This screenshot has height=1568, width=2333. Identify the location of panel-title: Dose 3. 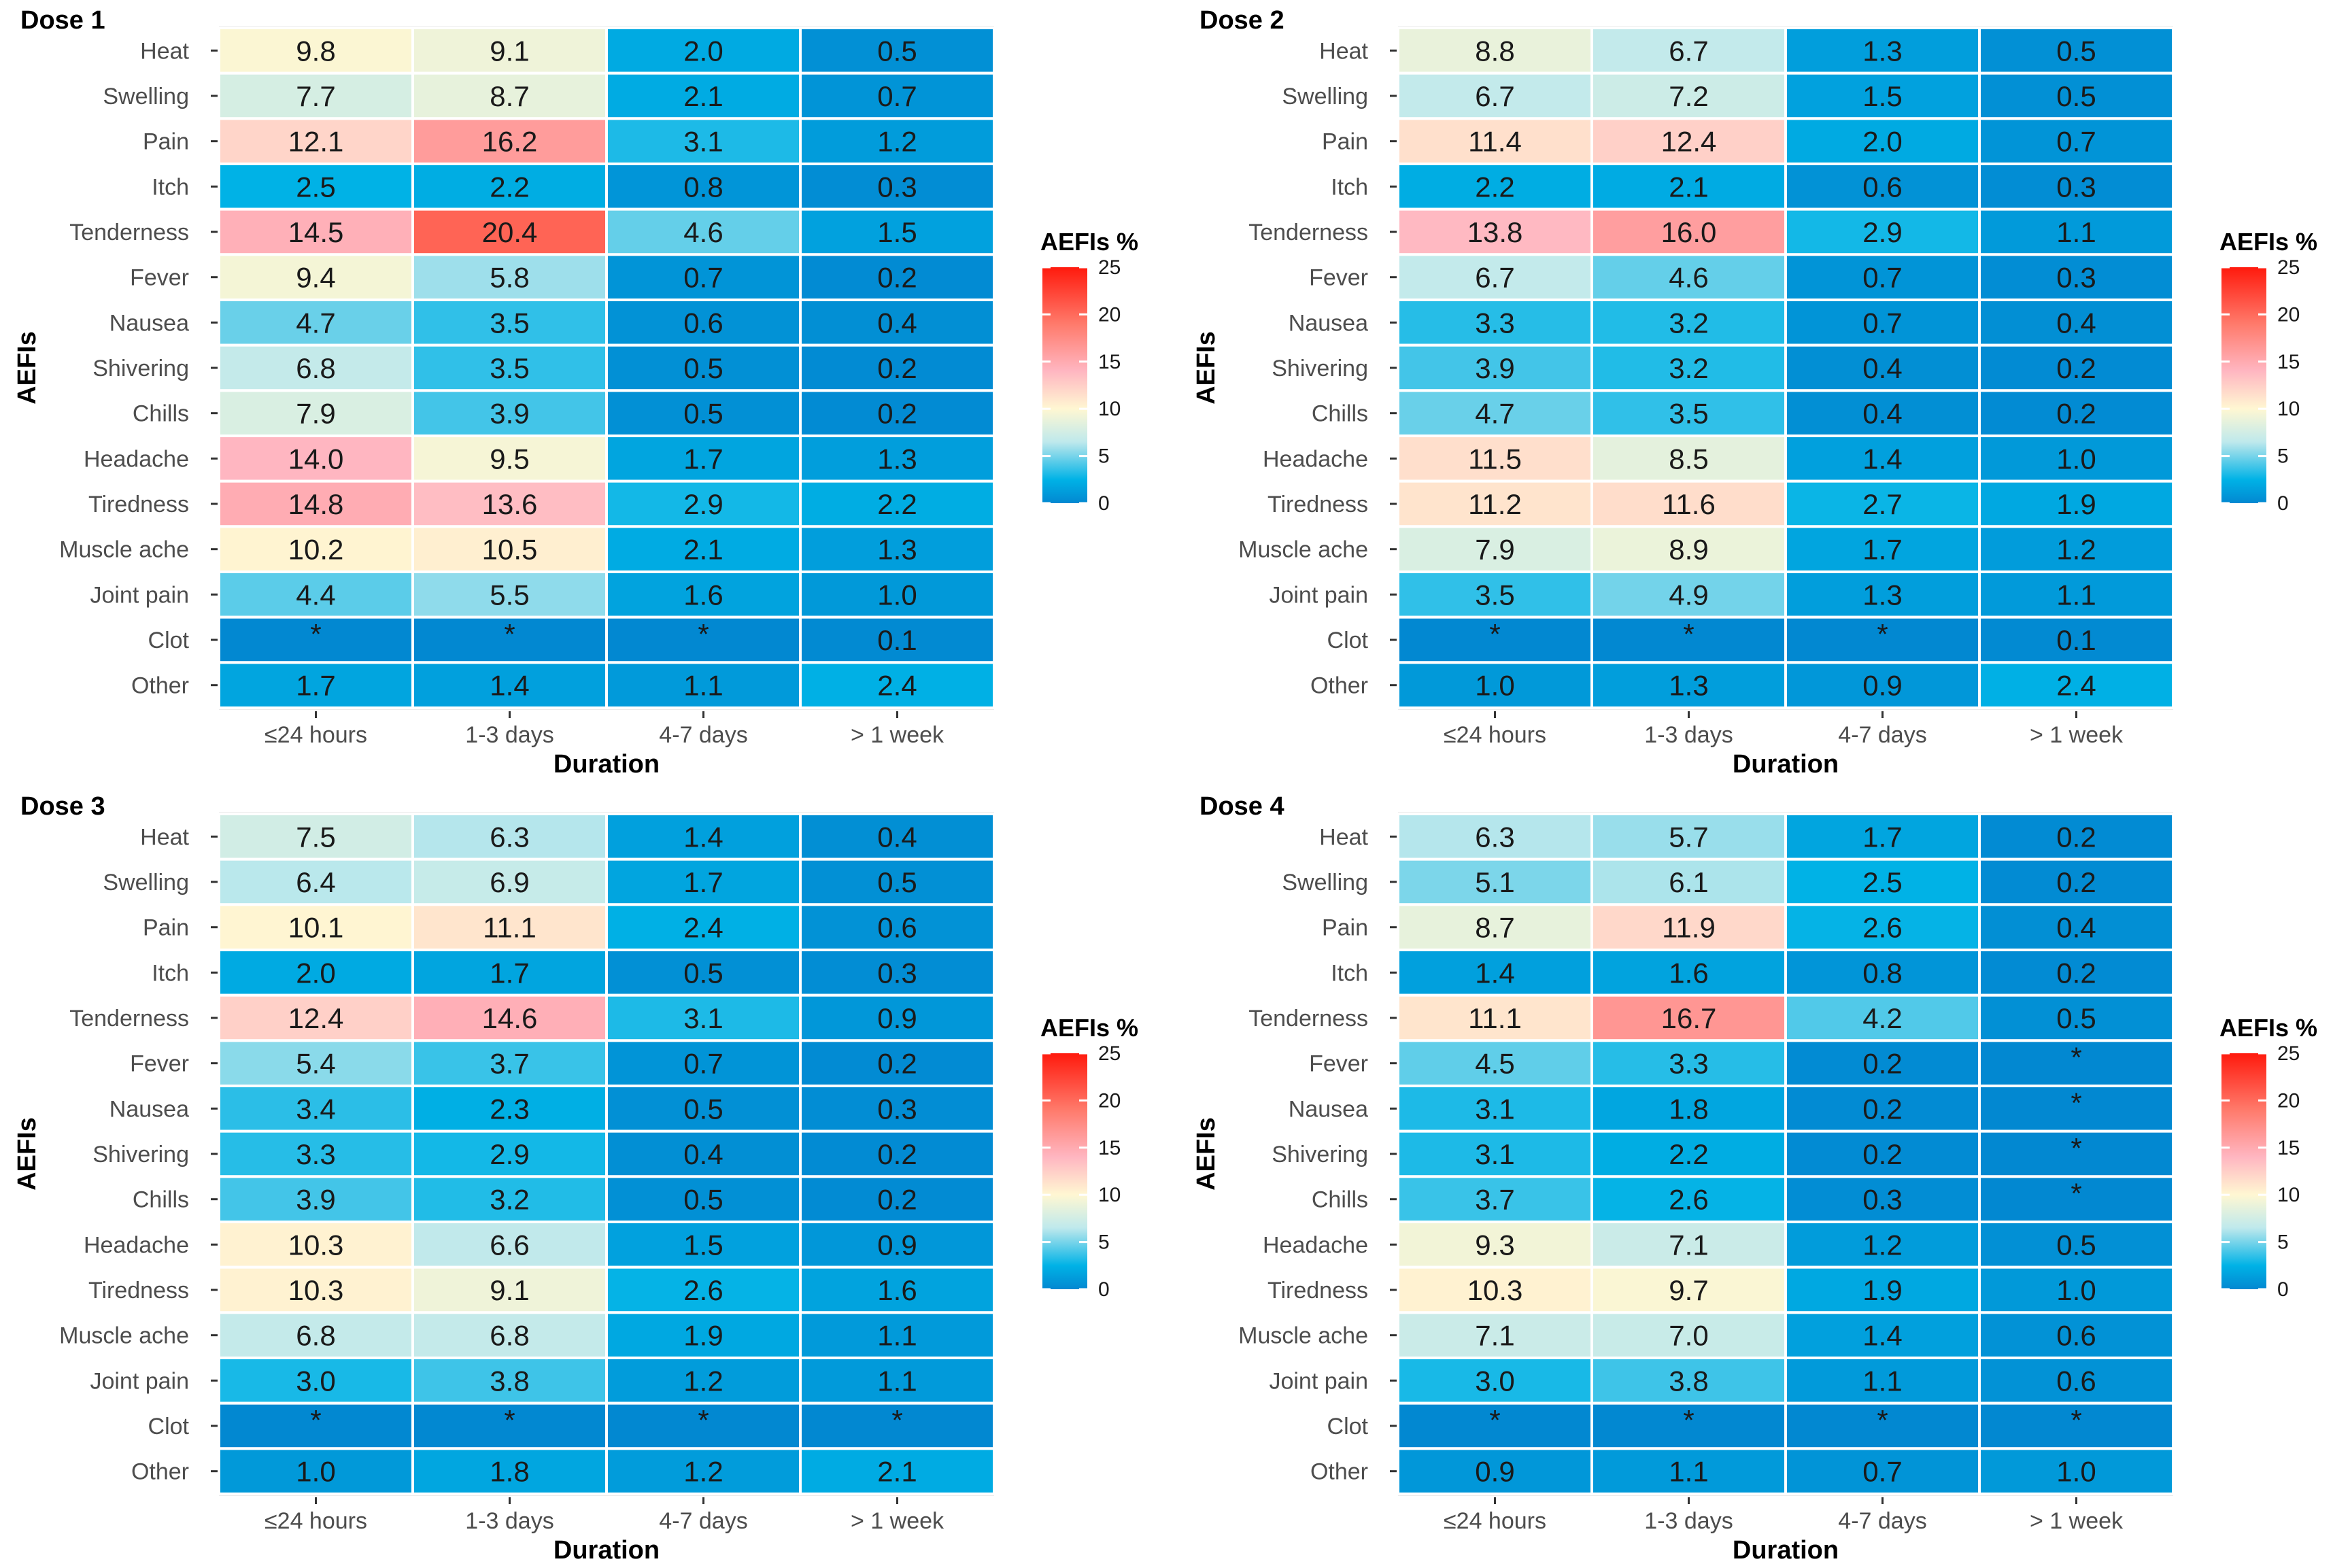
(62, 806).